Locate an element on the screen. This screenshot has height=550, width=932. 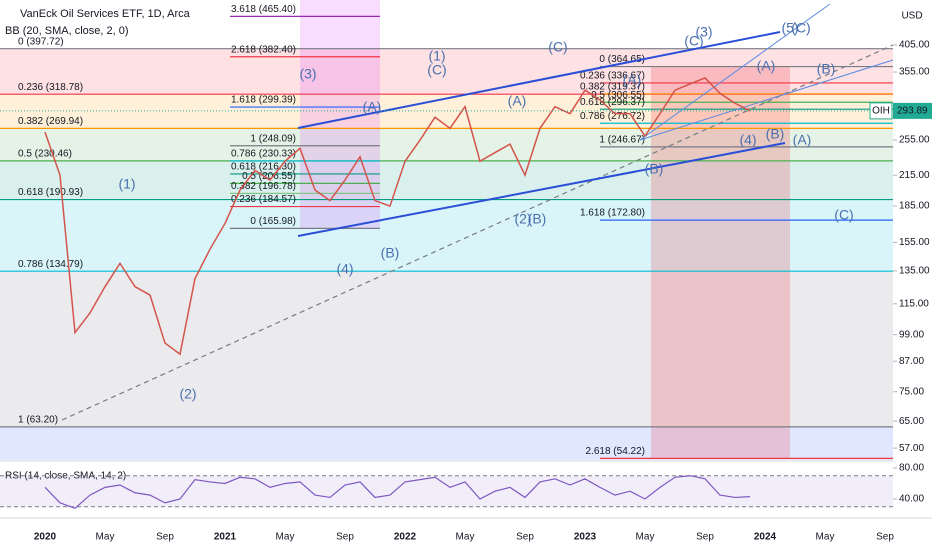
y-tick-label: 115.00 is located at coordinates (914, 303).